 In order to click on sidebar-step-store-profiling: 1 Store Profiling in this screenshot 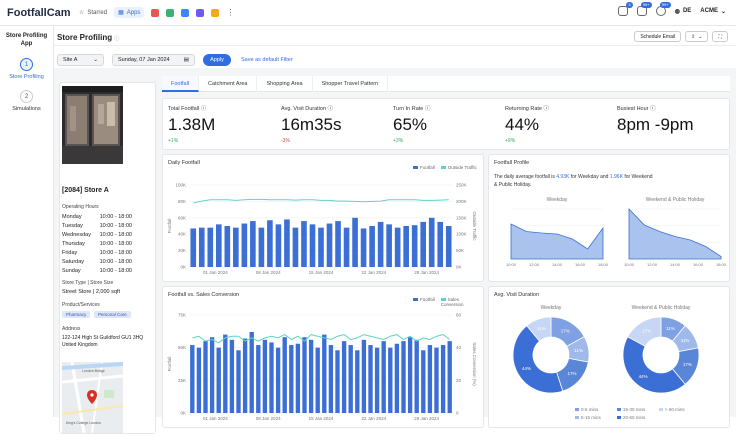, I will do `click(26, 69)`.